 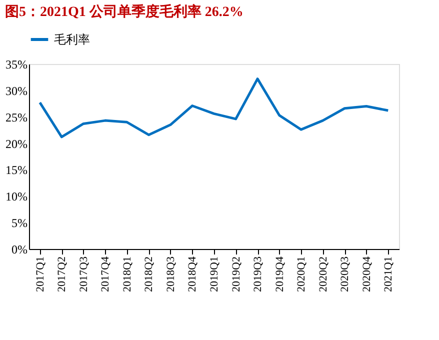 I want to click on x-tick-label: 2019Q2, so click(x=236, y=274).